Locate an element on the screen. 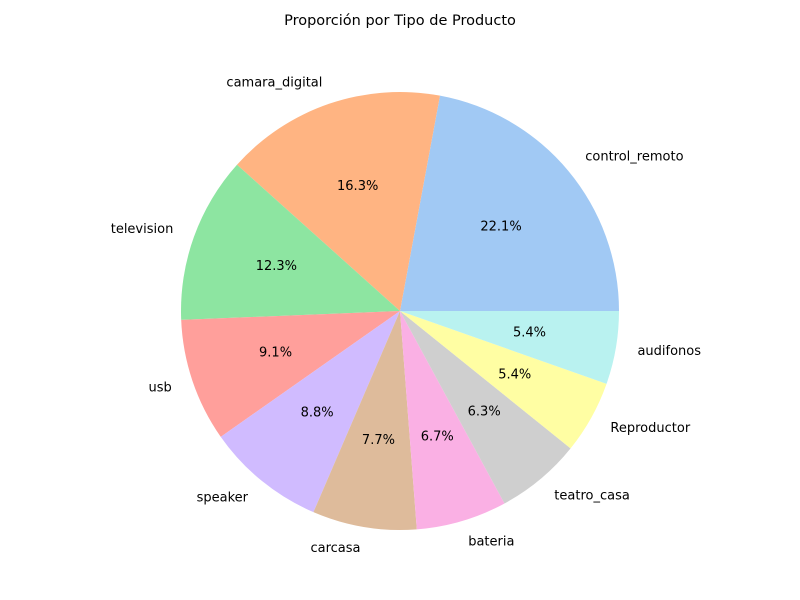  pie-slice-bateria is located at coordinates (452, 420).